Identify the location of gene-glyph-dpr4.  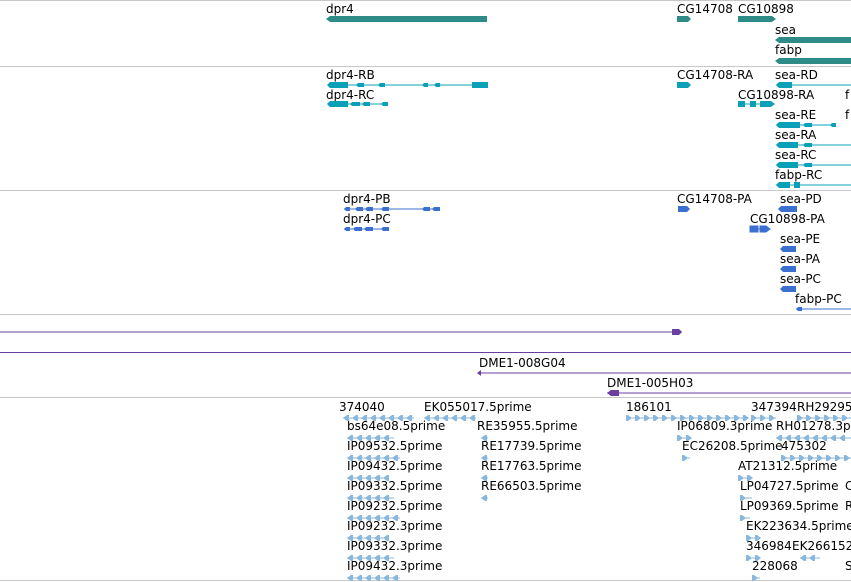
(406, 19).